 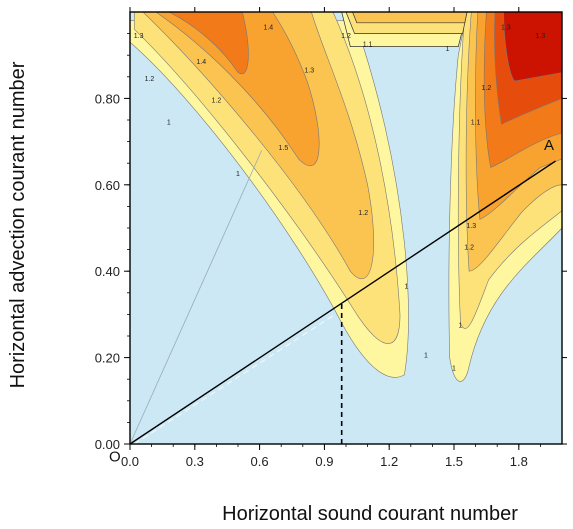 I want to click on contour-label-2: 1, so click(x=169, y=122).